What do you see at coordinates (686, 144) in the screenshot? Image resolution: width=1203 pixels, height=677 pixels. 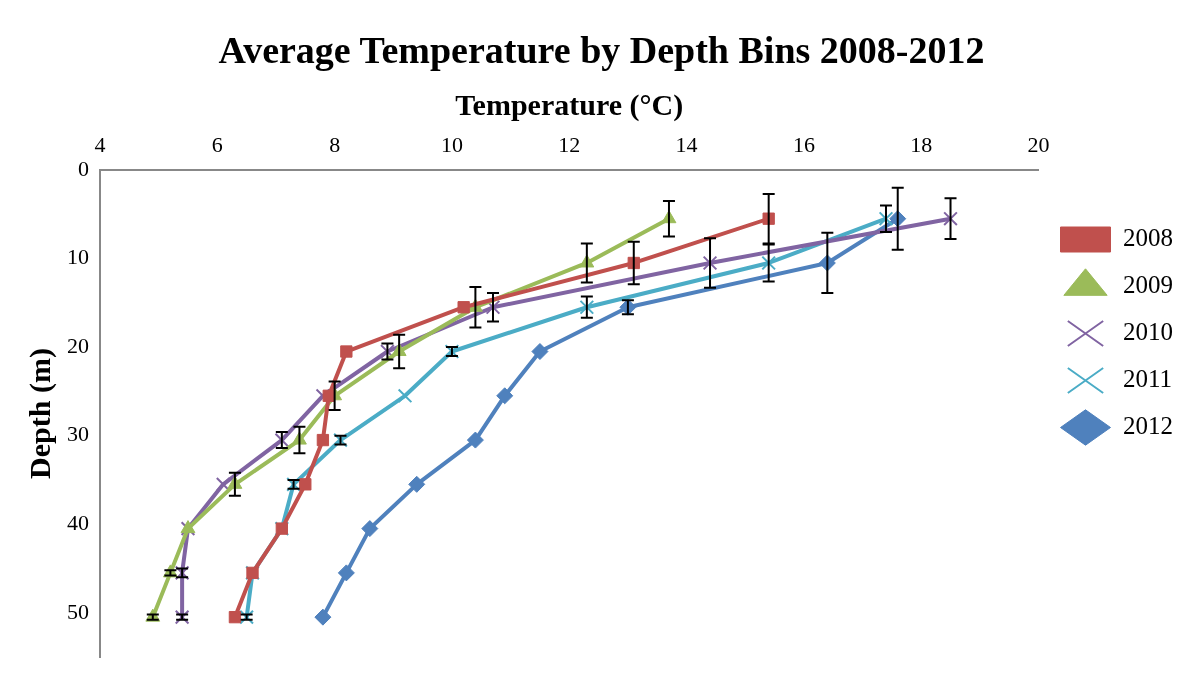 I see `x-tick-label: 14` at bounding box center [686, 144].